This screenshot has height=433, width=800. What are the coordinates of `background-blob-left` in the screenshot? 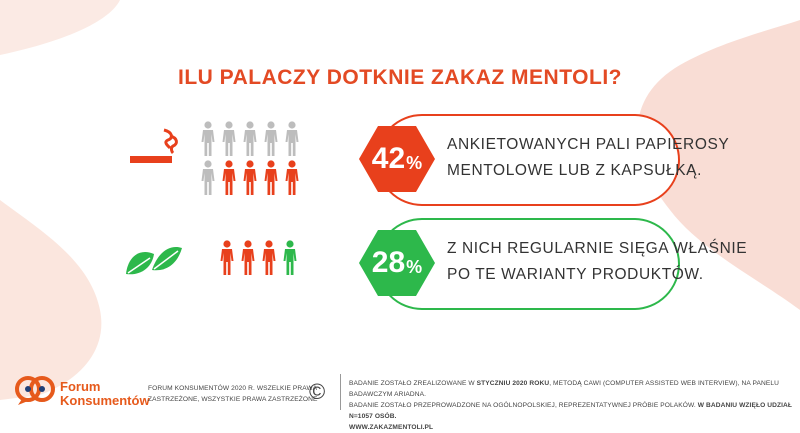 It's located at (51, 300).